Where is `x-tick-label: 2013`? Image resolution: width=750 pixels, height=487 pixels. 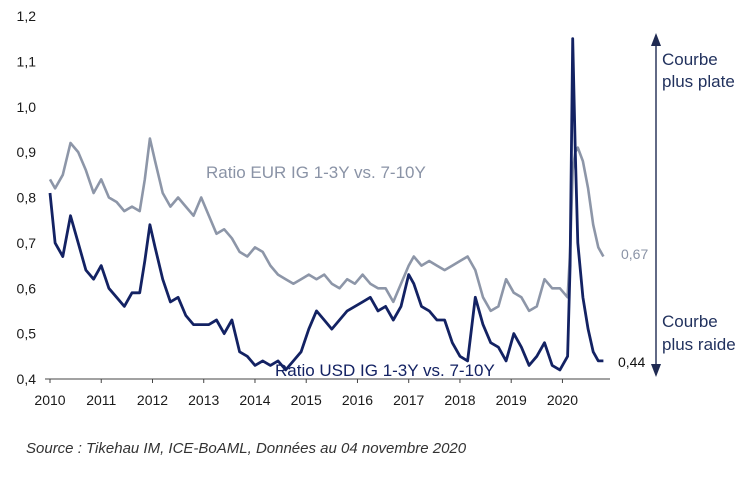
x-tick-label: 2013 is located at coordinates (203, 400).